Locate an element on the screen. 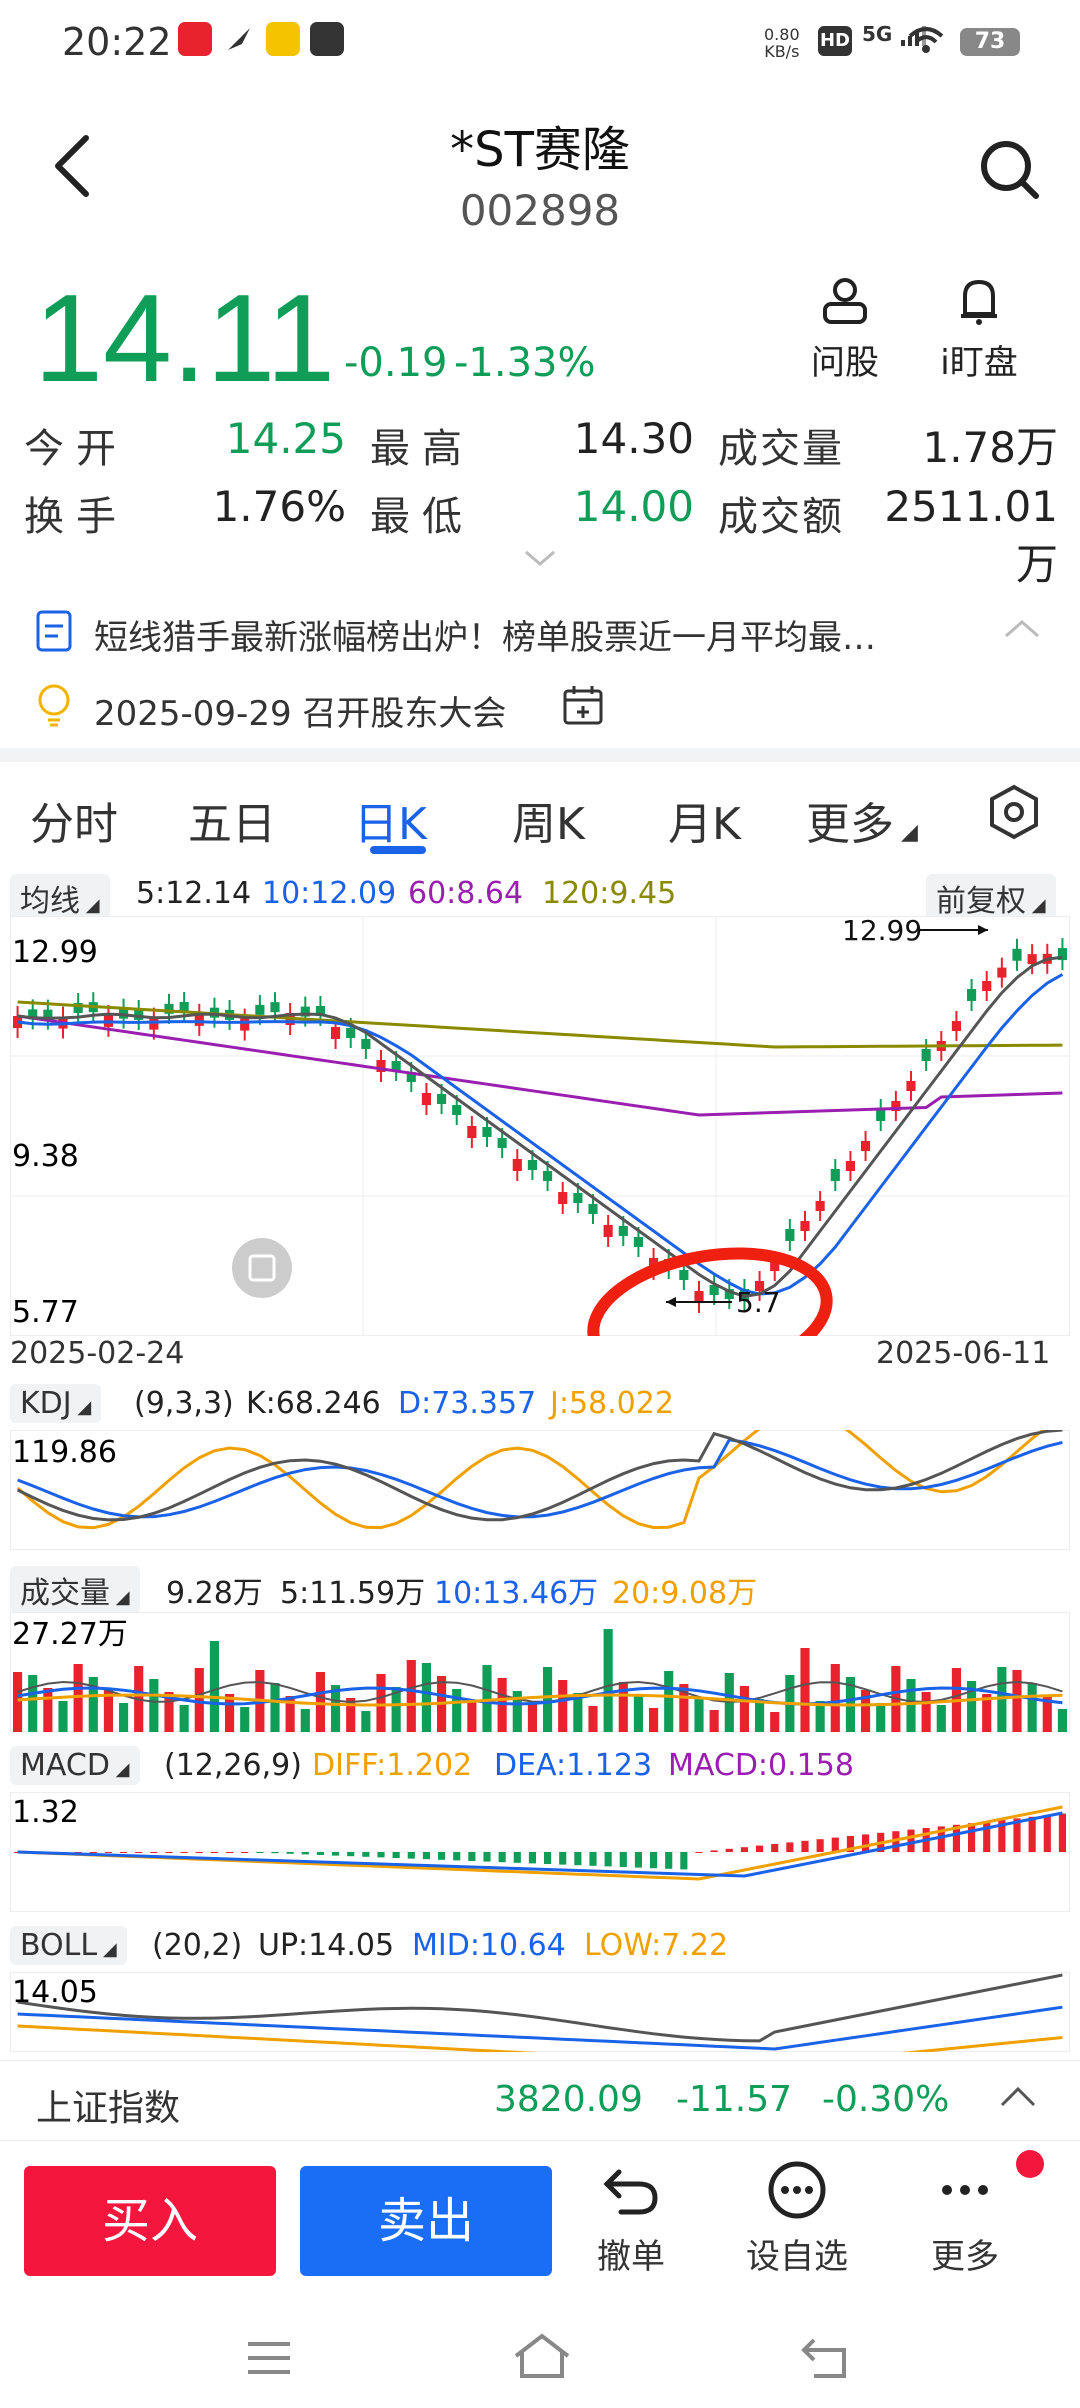 The image size is (1080, 2408). volume-selector: 成交量 ◢ is located at coordinates (75, 1590).